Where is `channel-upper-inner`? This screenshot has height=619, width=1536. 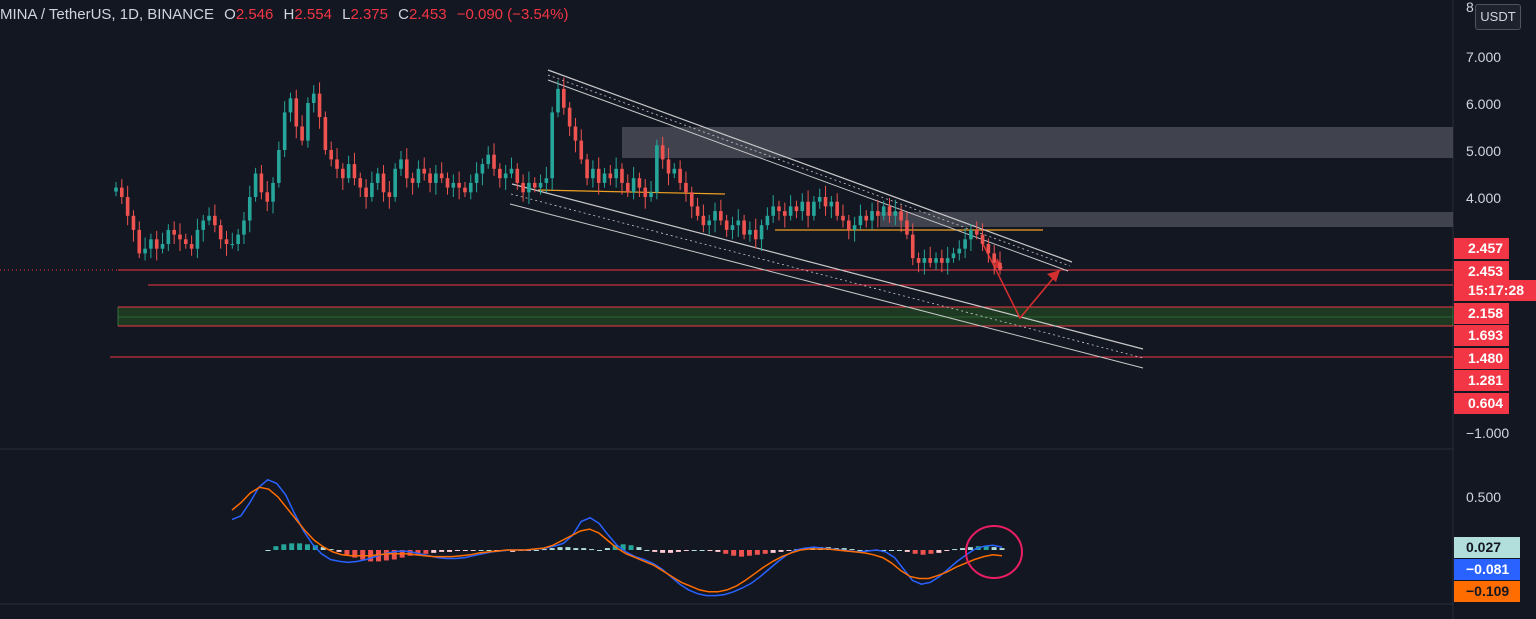
channel-upper-inner is located at coordinates (808, 175).